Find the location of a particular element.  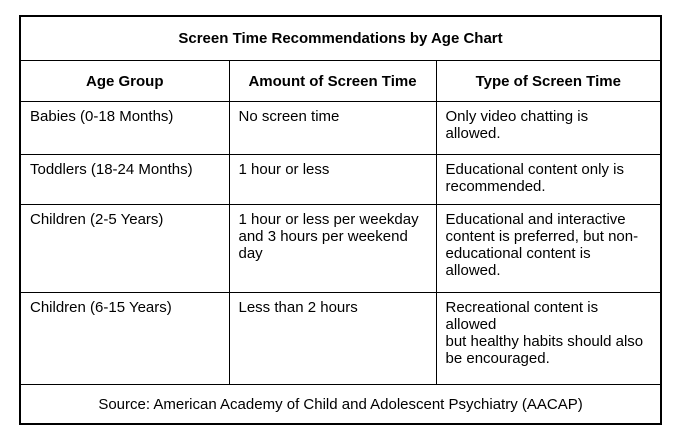

table-title-row: Screen Time Recommendations by Age Chart is located at coordinates (340, 38).